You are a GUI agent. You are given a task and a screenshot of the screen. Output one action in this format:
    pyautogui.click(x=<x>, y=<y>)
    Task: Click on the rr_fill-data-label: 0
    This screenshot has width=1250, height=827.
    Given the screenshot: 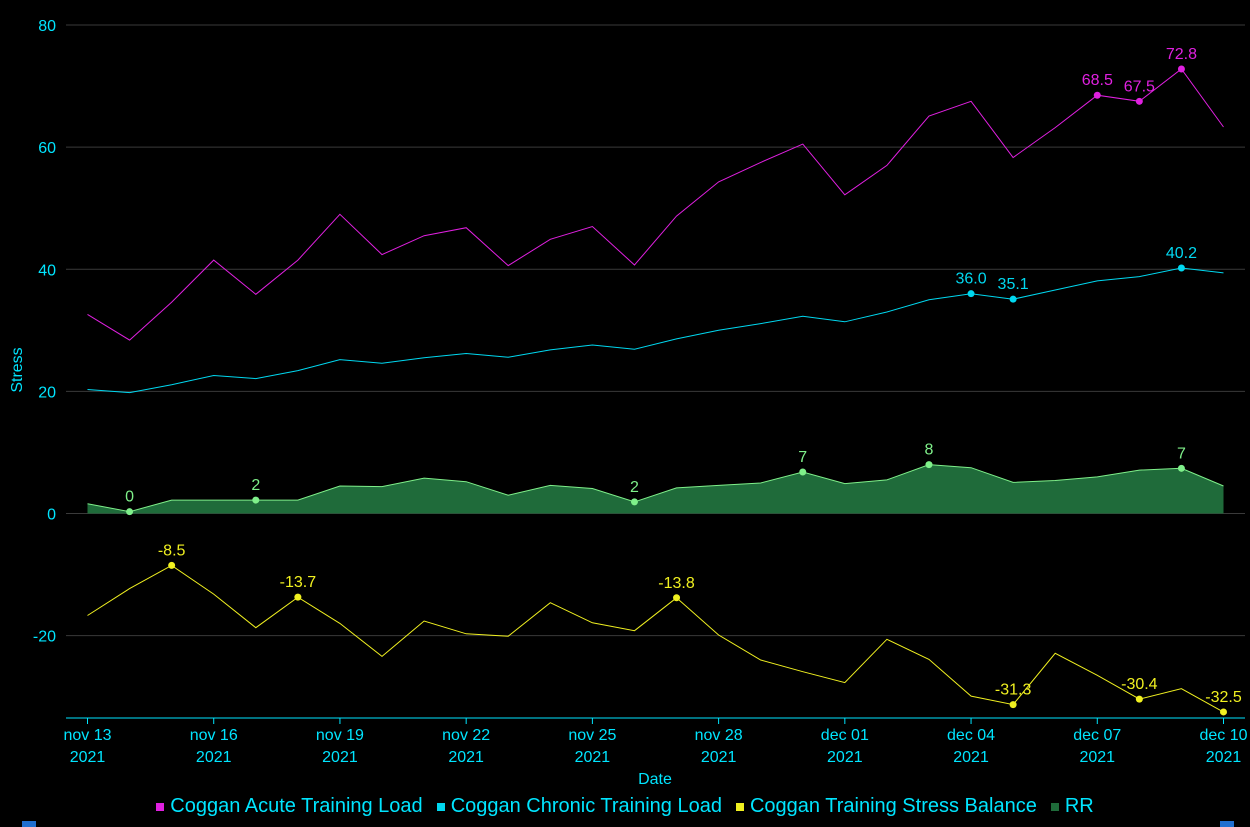 What is the action you would take?
    pyautogui.click(x=129, y=497)
    